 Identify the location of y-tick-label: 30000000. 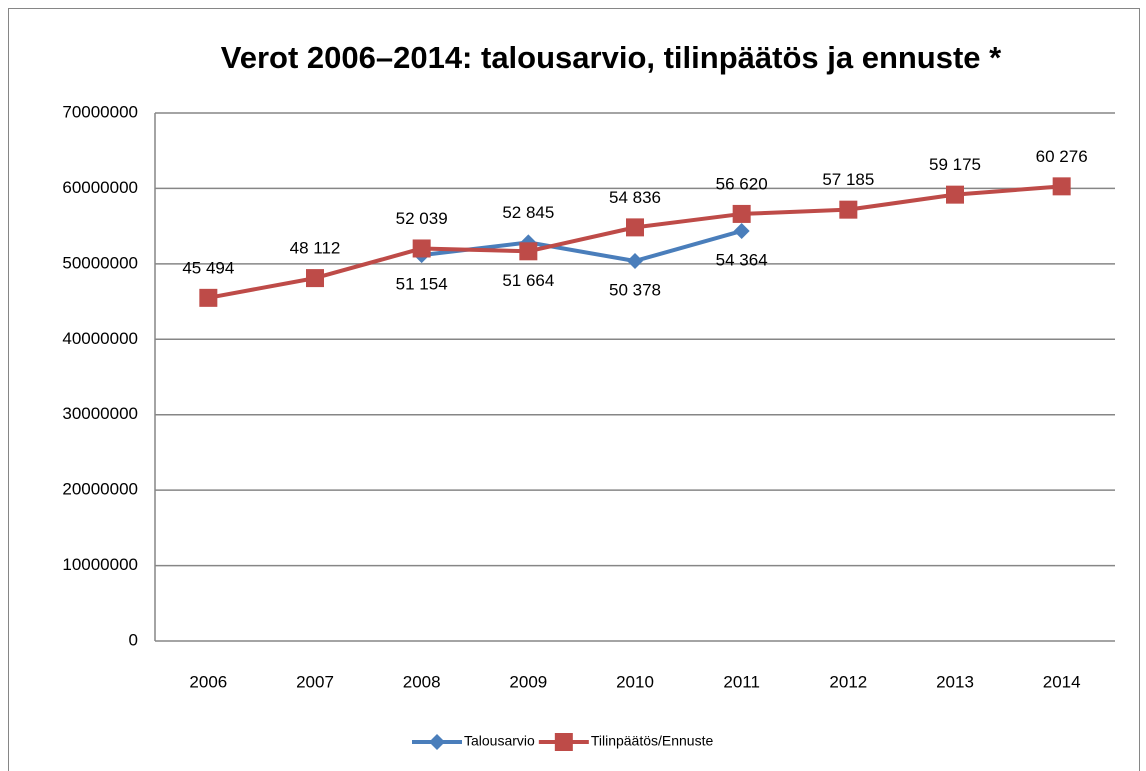
(100, 413).